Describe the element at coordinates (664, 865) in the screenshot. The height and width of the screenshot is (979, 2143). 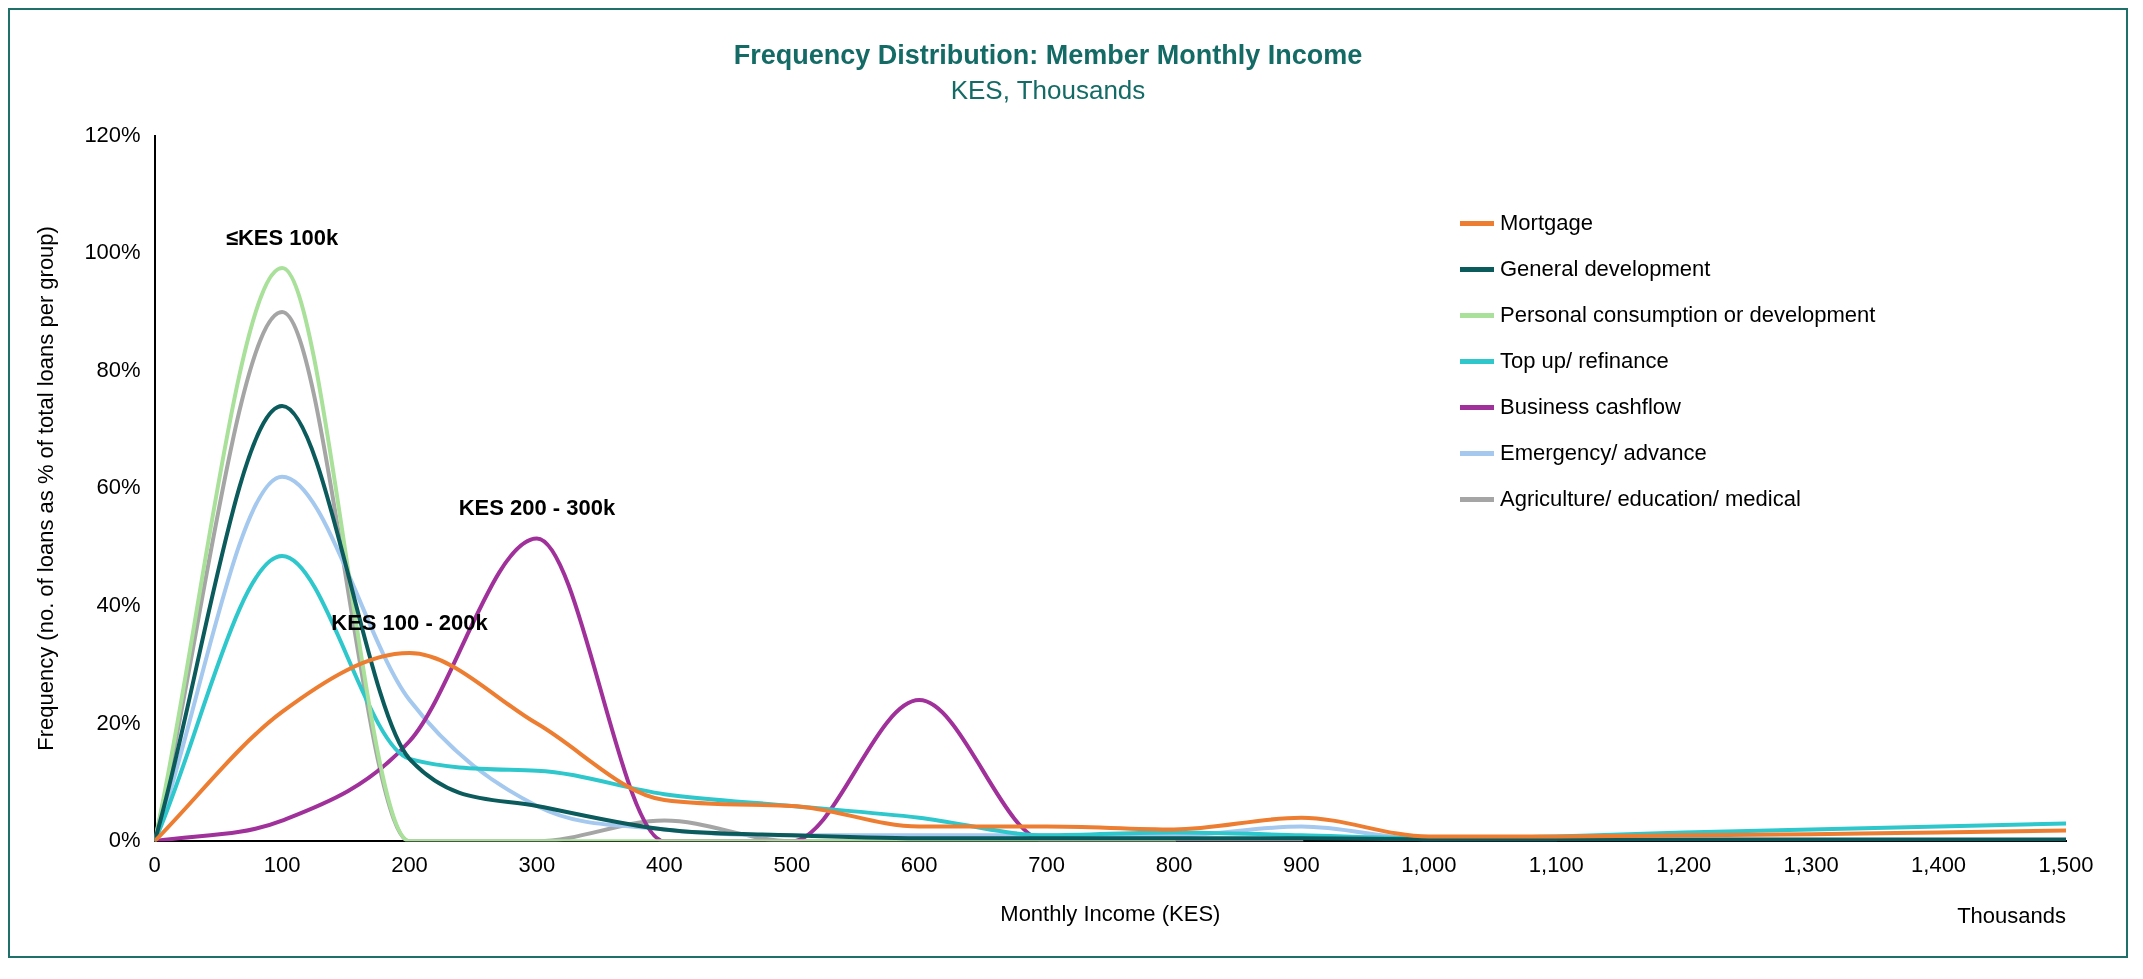
I see `x-tick-label: 400` at that location.